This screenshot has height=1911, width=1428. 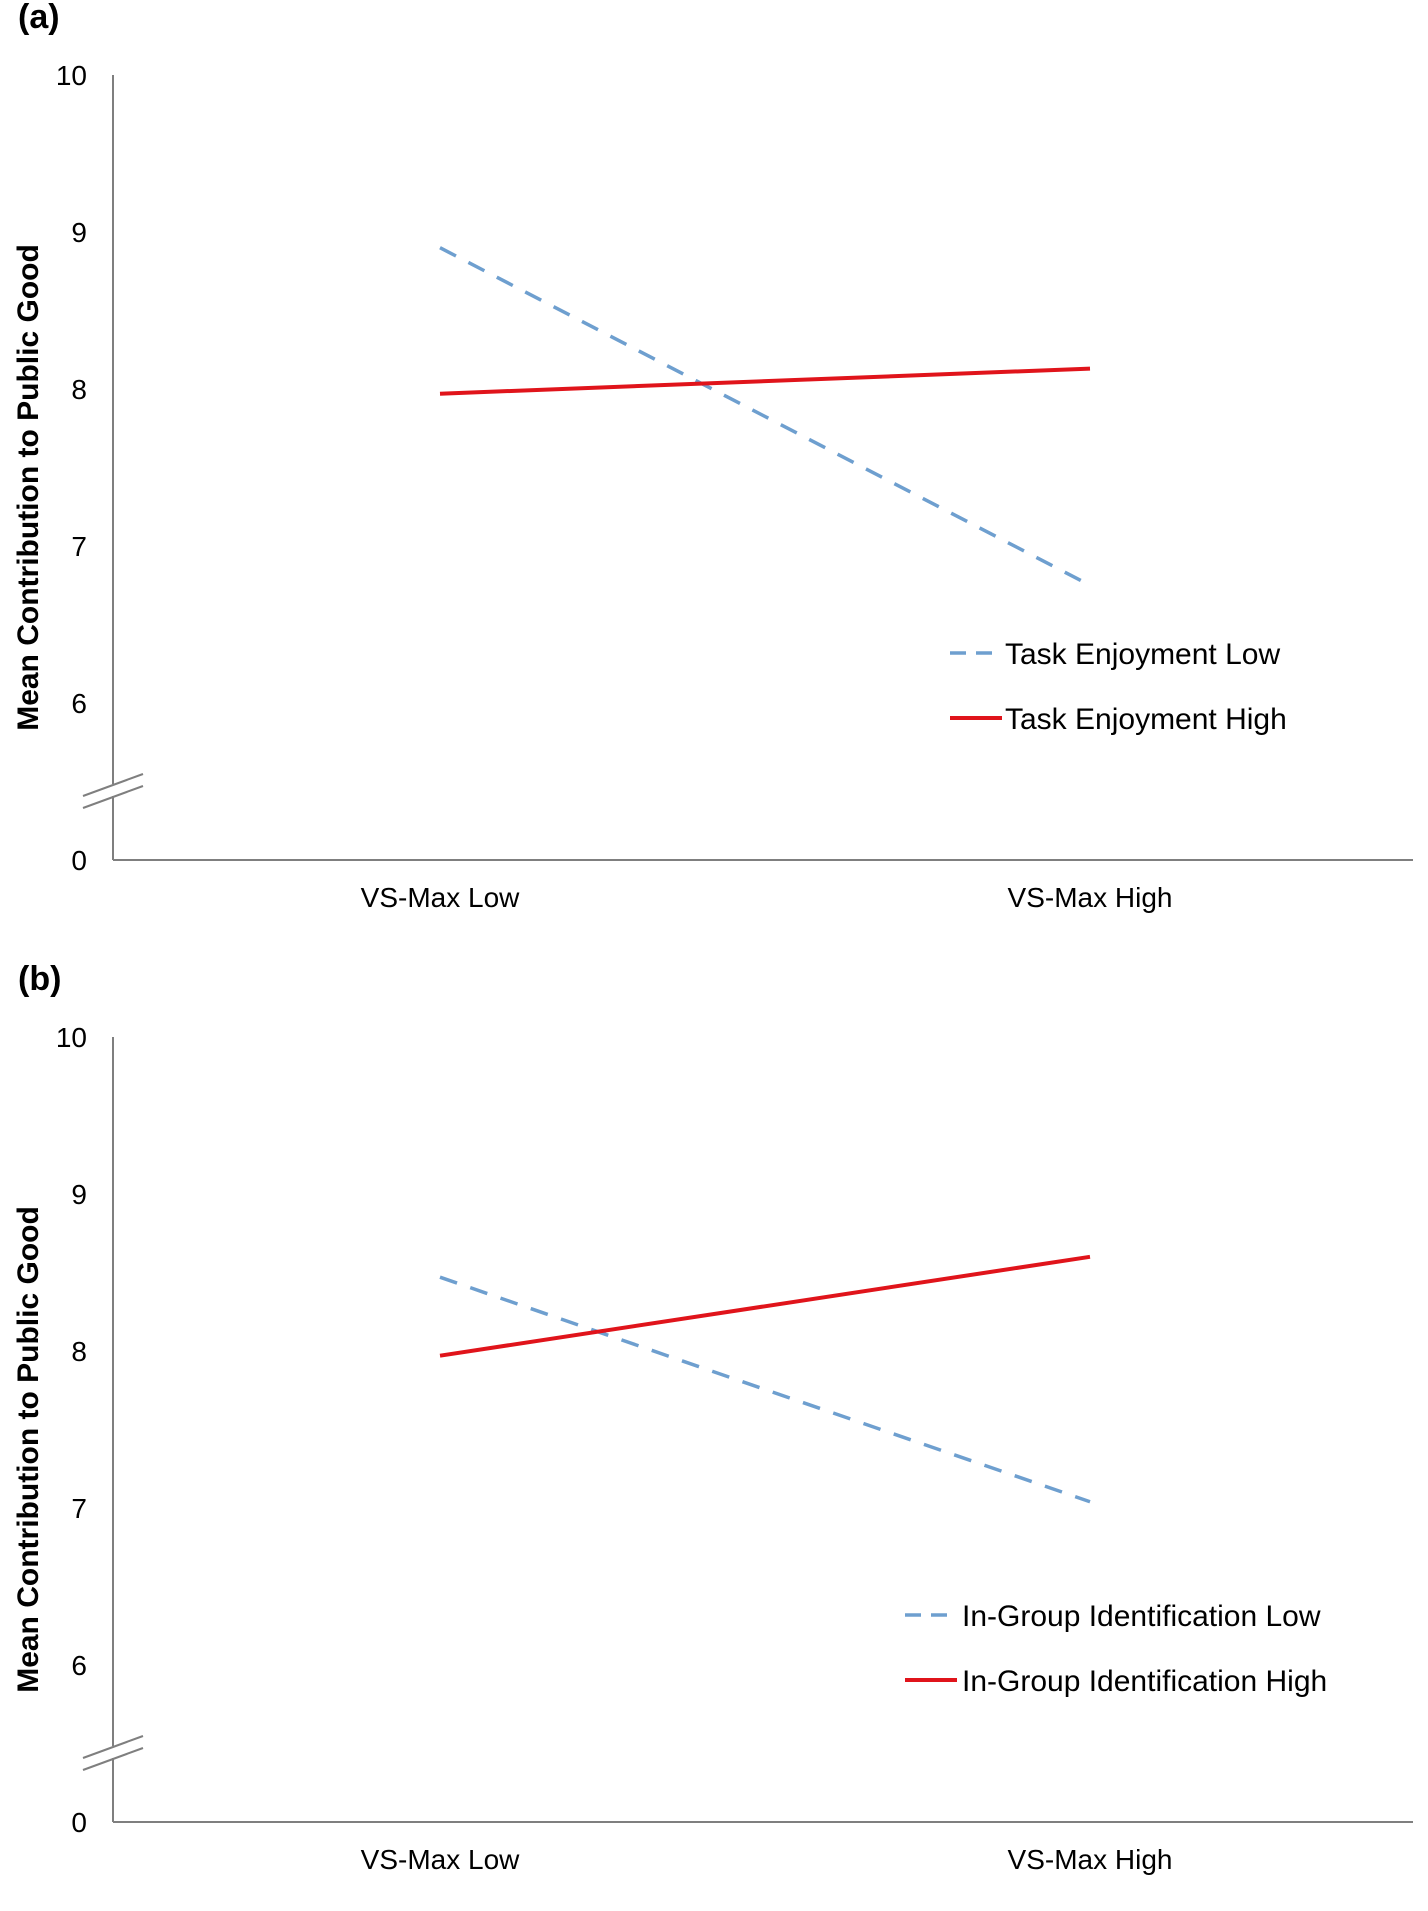 I want to click on panel-label: (a), so click(x=39, y=18).